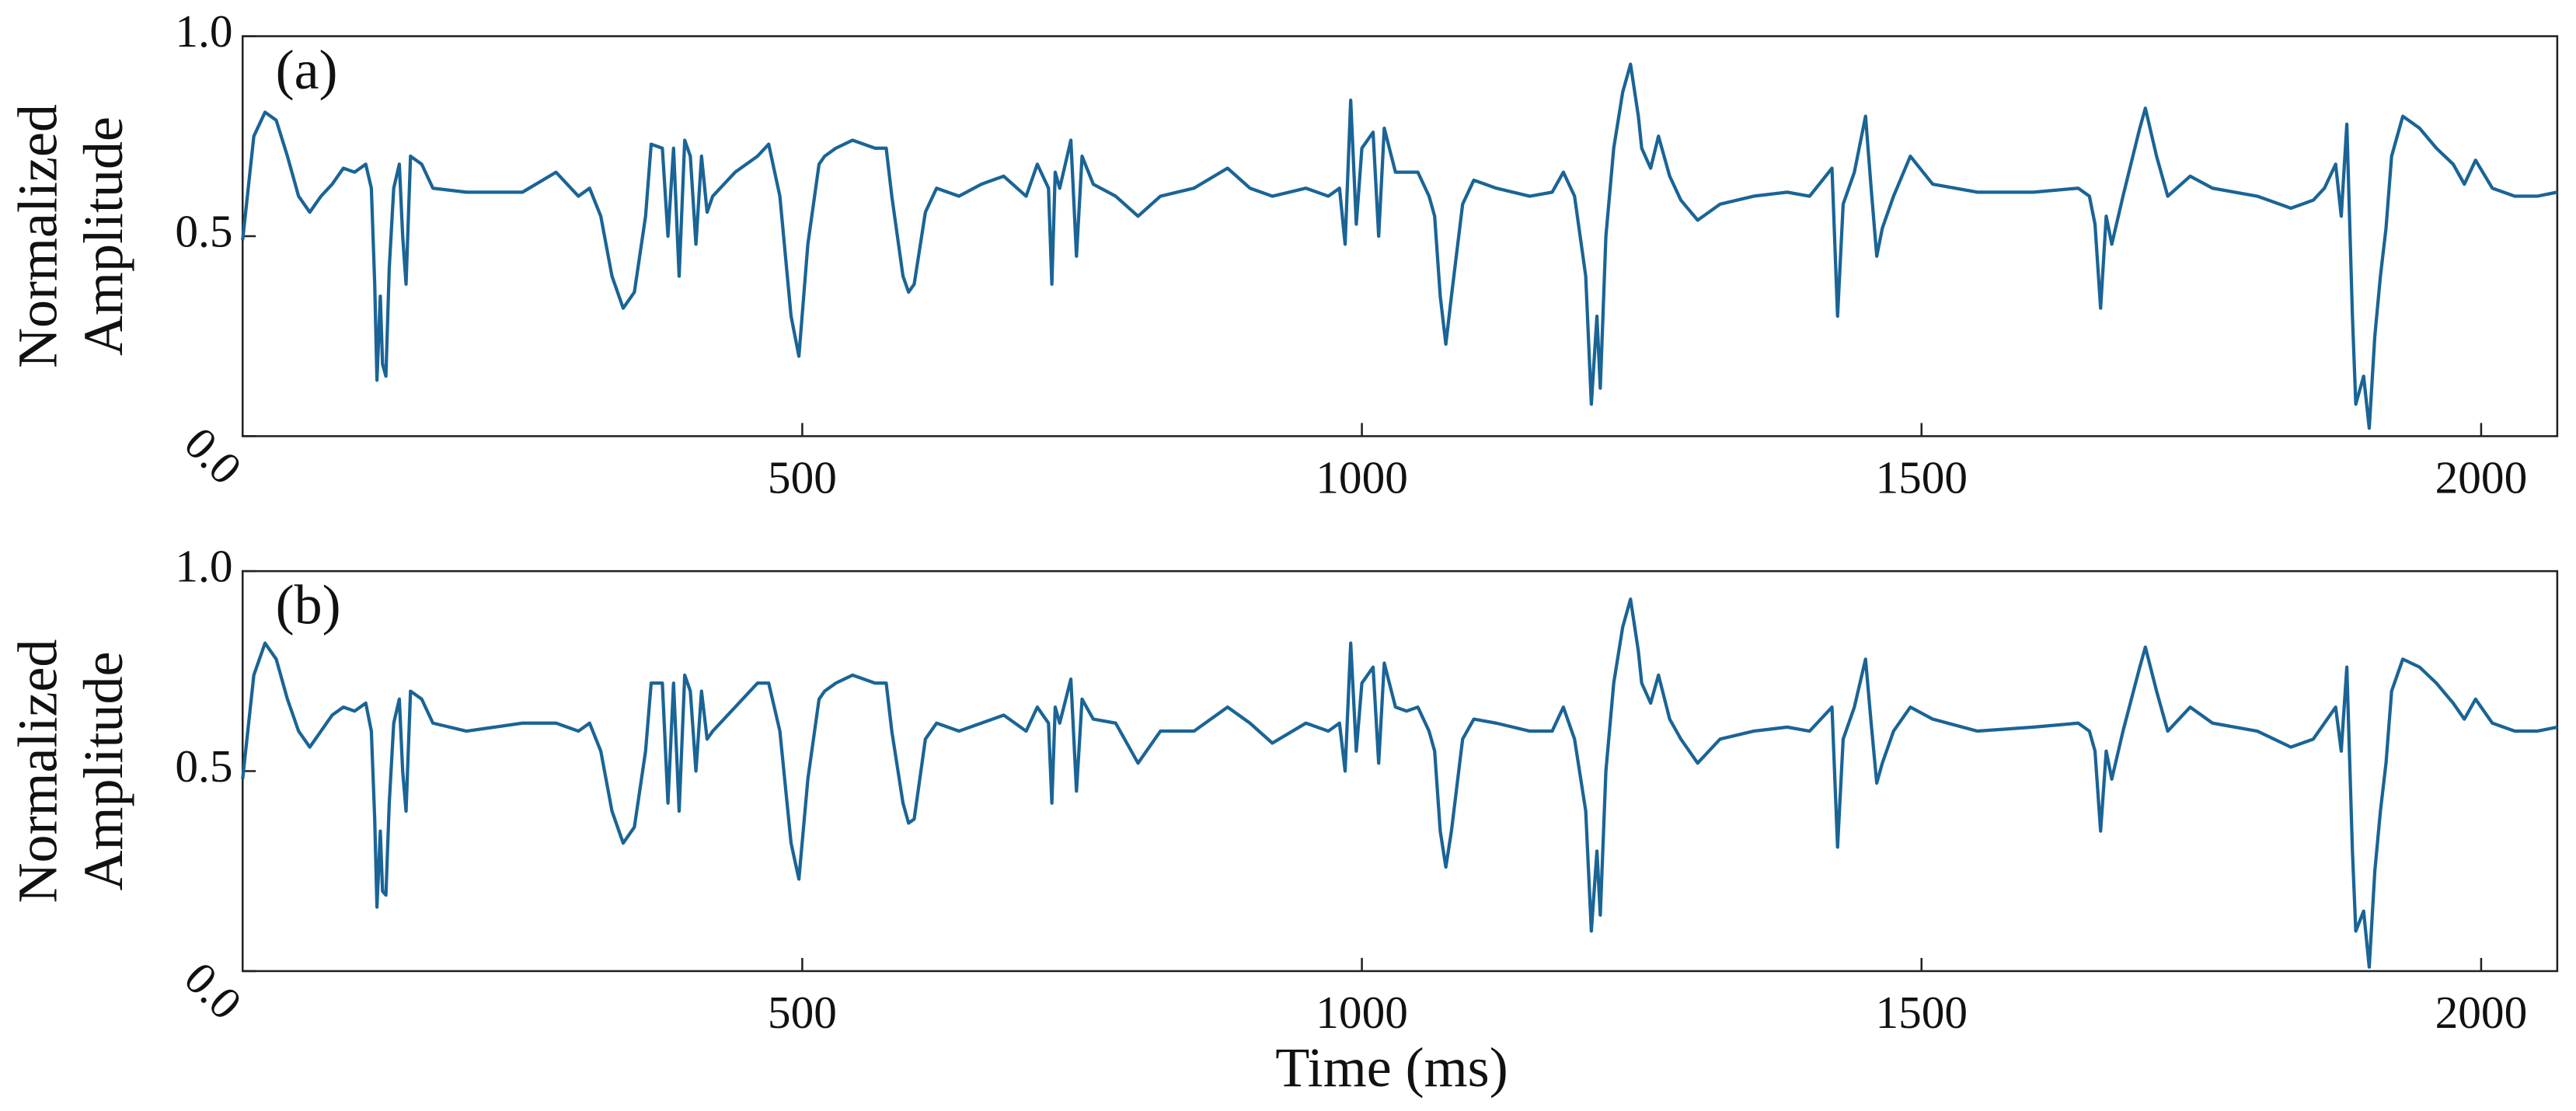 The width and height of the screenshot is (2576, 1111). What do you see at coordinates (1391, 1068) in the screenshot?
I see `x-axis-label: Time (ms)` at bounding box center [1391, 1068].